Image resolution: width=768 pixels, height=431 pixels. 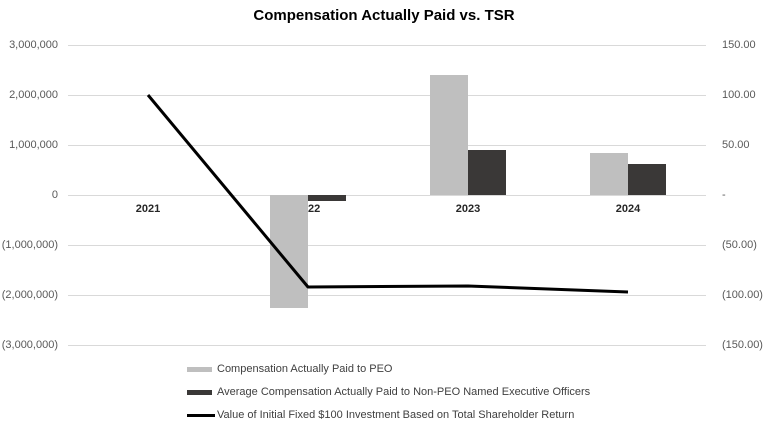 What do you see at coordinates (305, 369) in the screenshot?
I see `legend-item-label: Compensation Actually Paid to PEO` at bounding box center [305, 369].